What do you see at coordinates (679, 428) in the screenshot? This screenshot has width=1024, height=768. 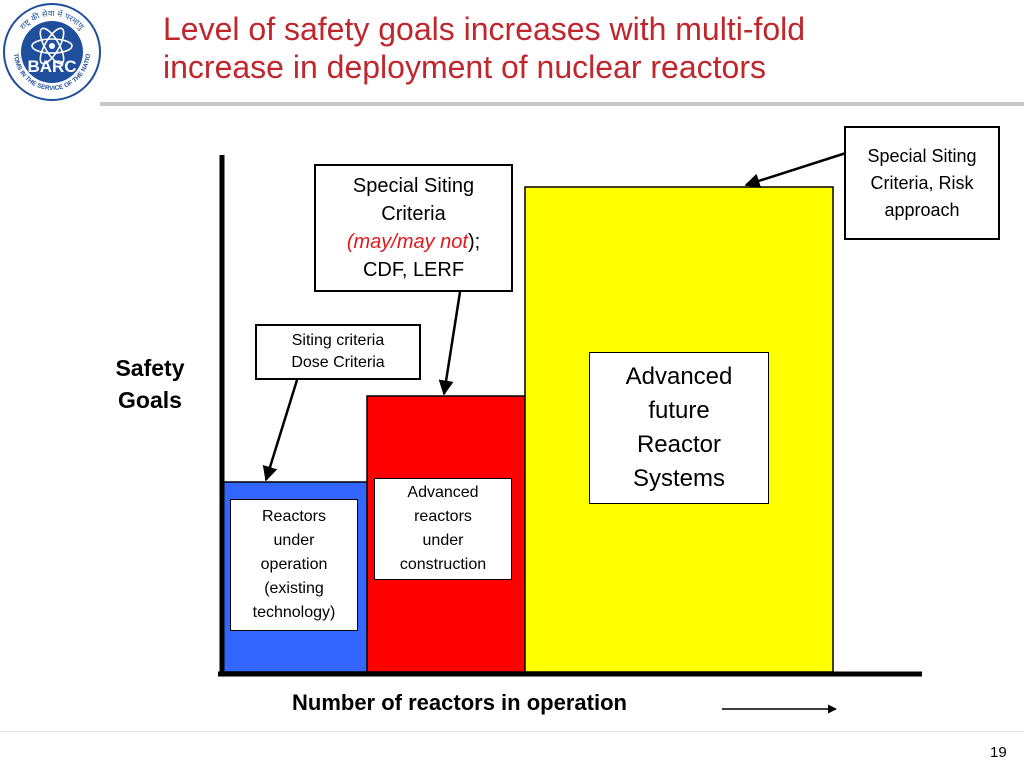 I see `label-advanced-future-systems: Advanced future Reactor Systems` at bounding box center [679, 428].